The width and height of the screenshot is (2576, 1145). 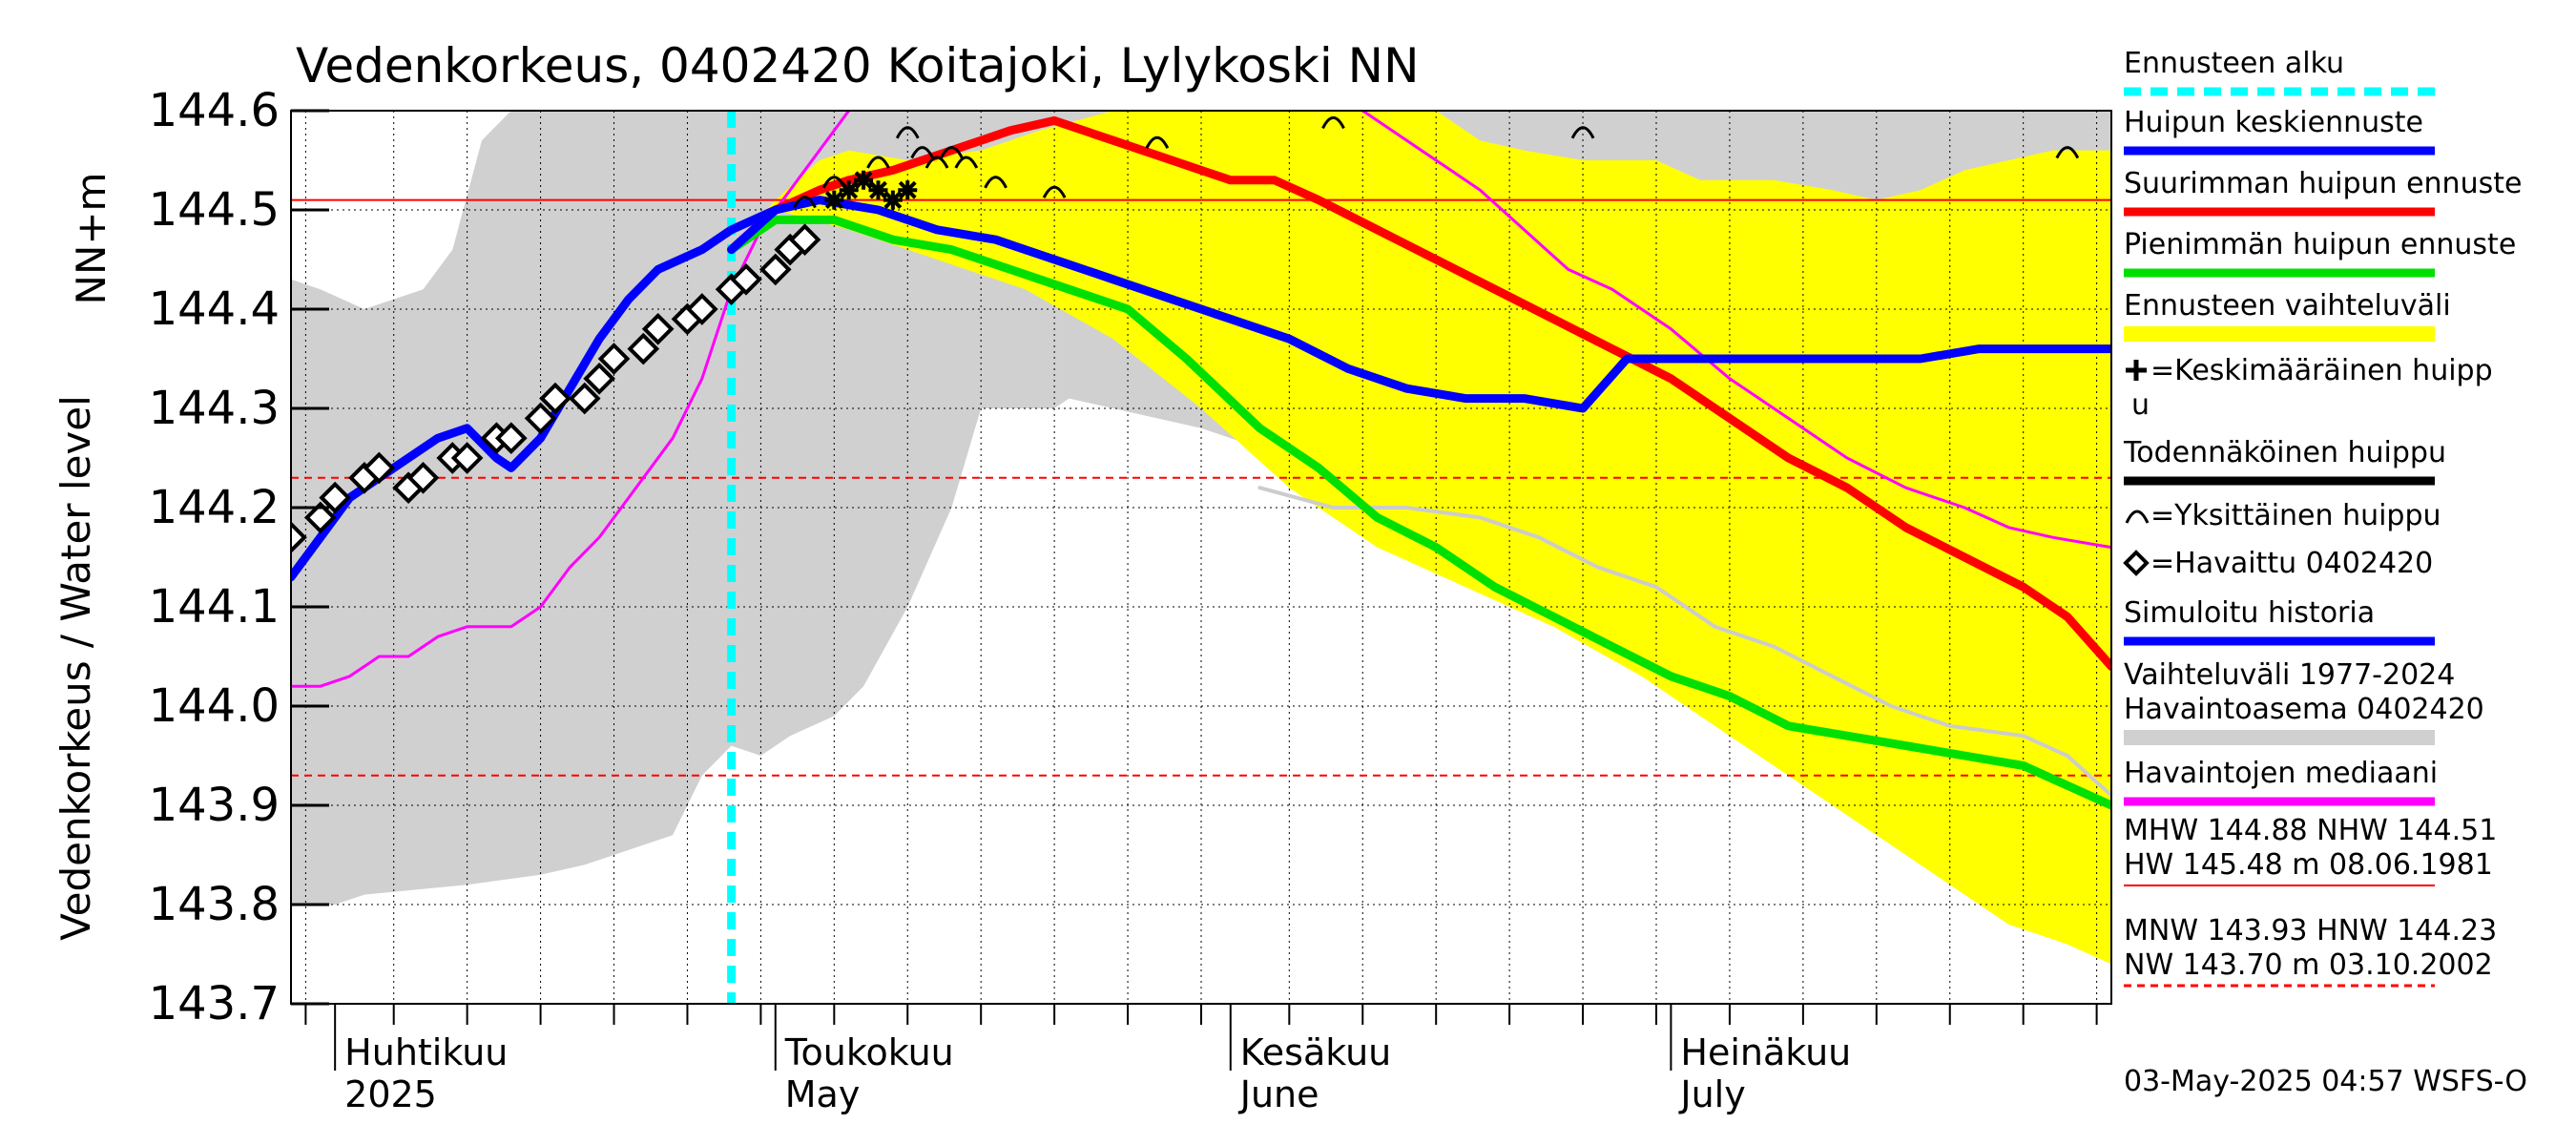 I want to click on legend-label: =Havaittu 0402420, so click(x=2291, y=563).